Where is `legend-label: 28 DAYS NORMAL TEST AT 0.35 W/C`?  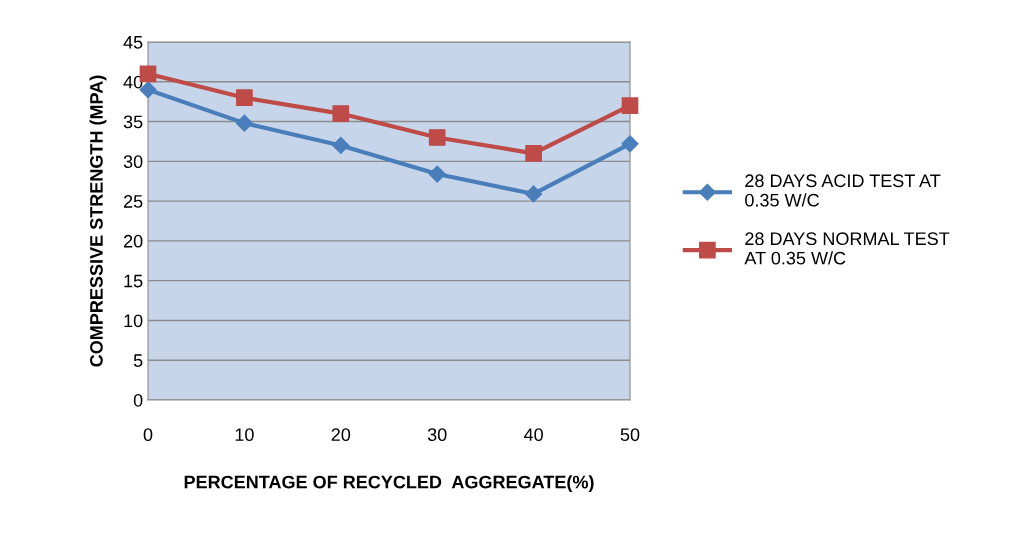 legend-label: 28 DAYS NORMAL TEST AT 0.35 W/C is located at coordinates (847, 248).